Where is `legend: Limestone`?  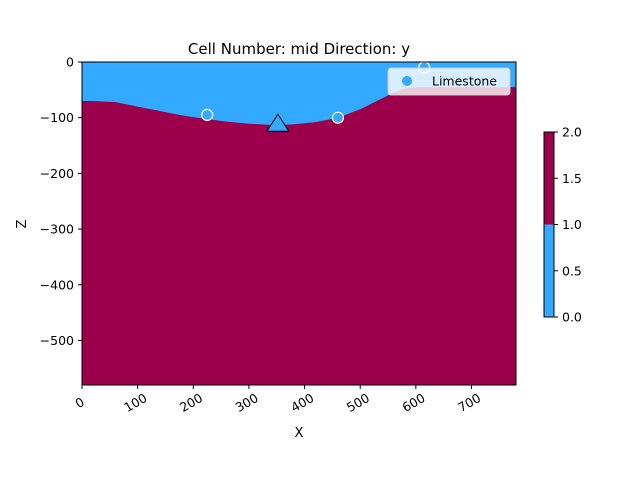
legend: Limestone is located at coordinates (449, 81).